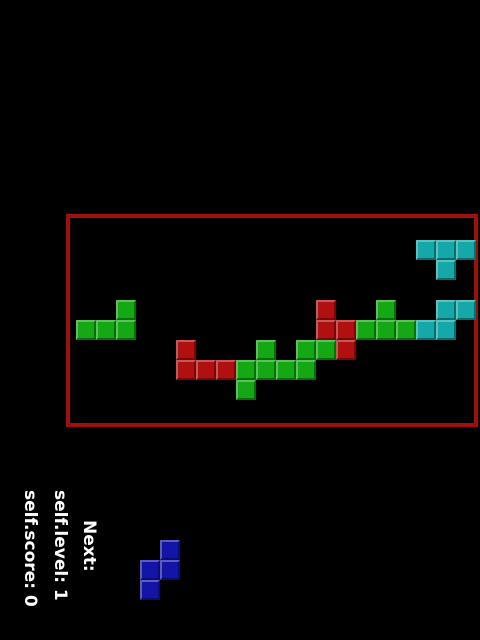 This screenshot has width=480, height=640. Describe the element at coordinates (89, 546) in the screenshot. I see `next-label: Next:` at that location.